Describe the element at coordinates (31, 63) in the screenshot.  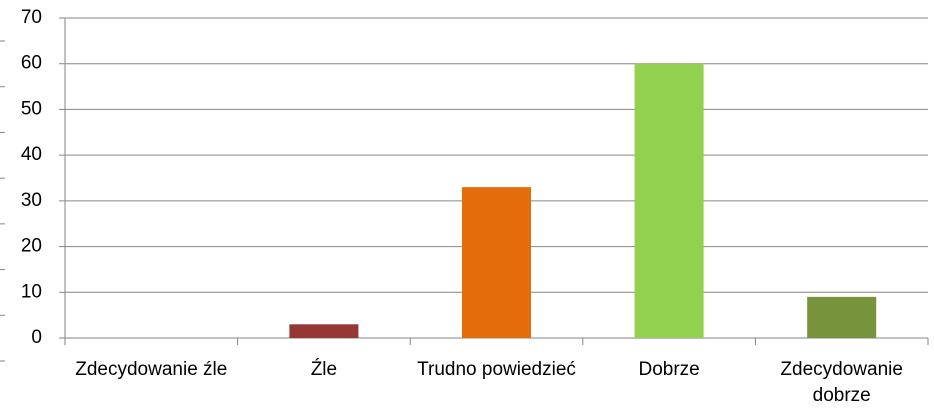
I see `y-tick-label: 60` at that location.